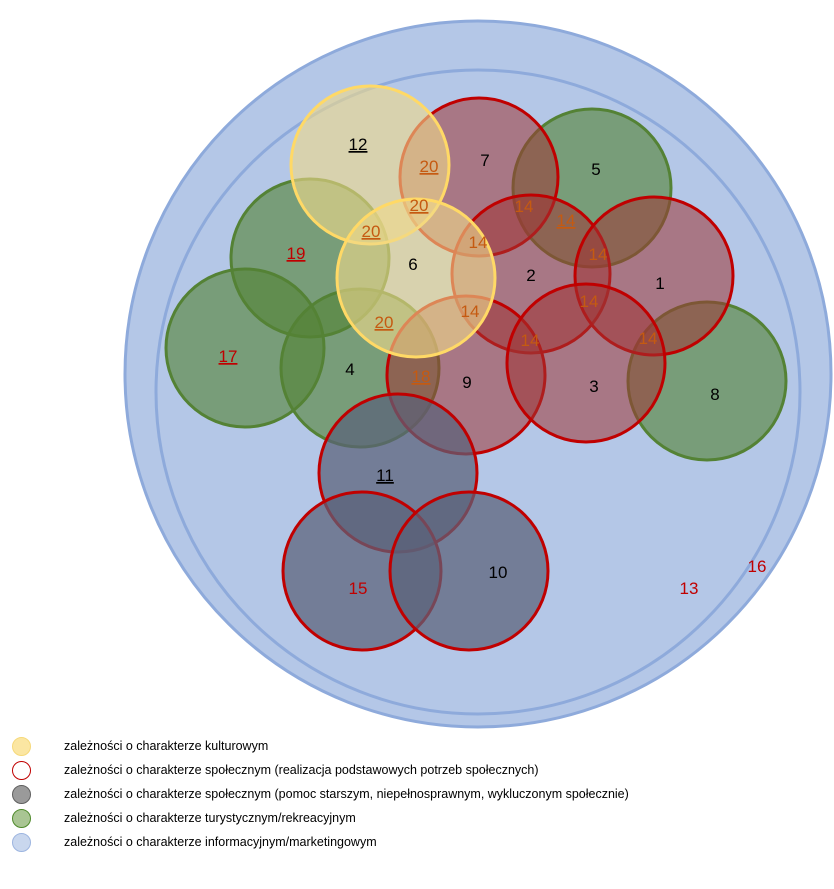 Image resolution: width=834 pixels, height=889 pixels. Describe the element at coordinates (484, 160) in the screenshot. I see `label-7: 7` at that location.